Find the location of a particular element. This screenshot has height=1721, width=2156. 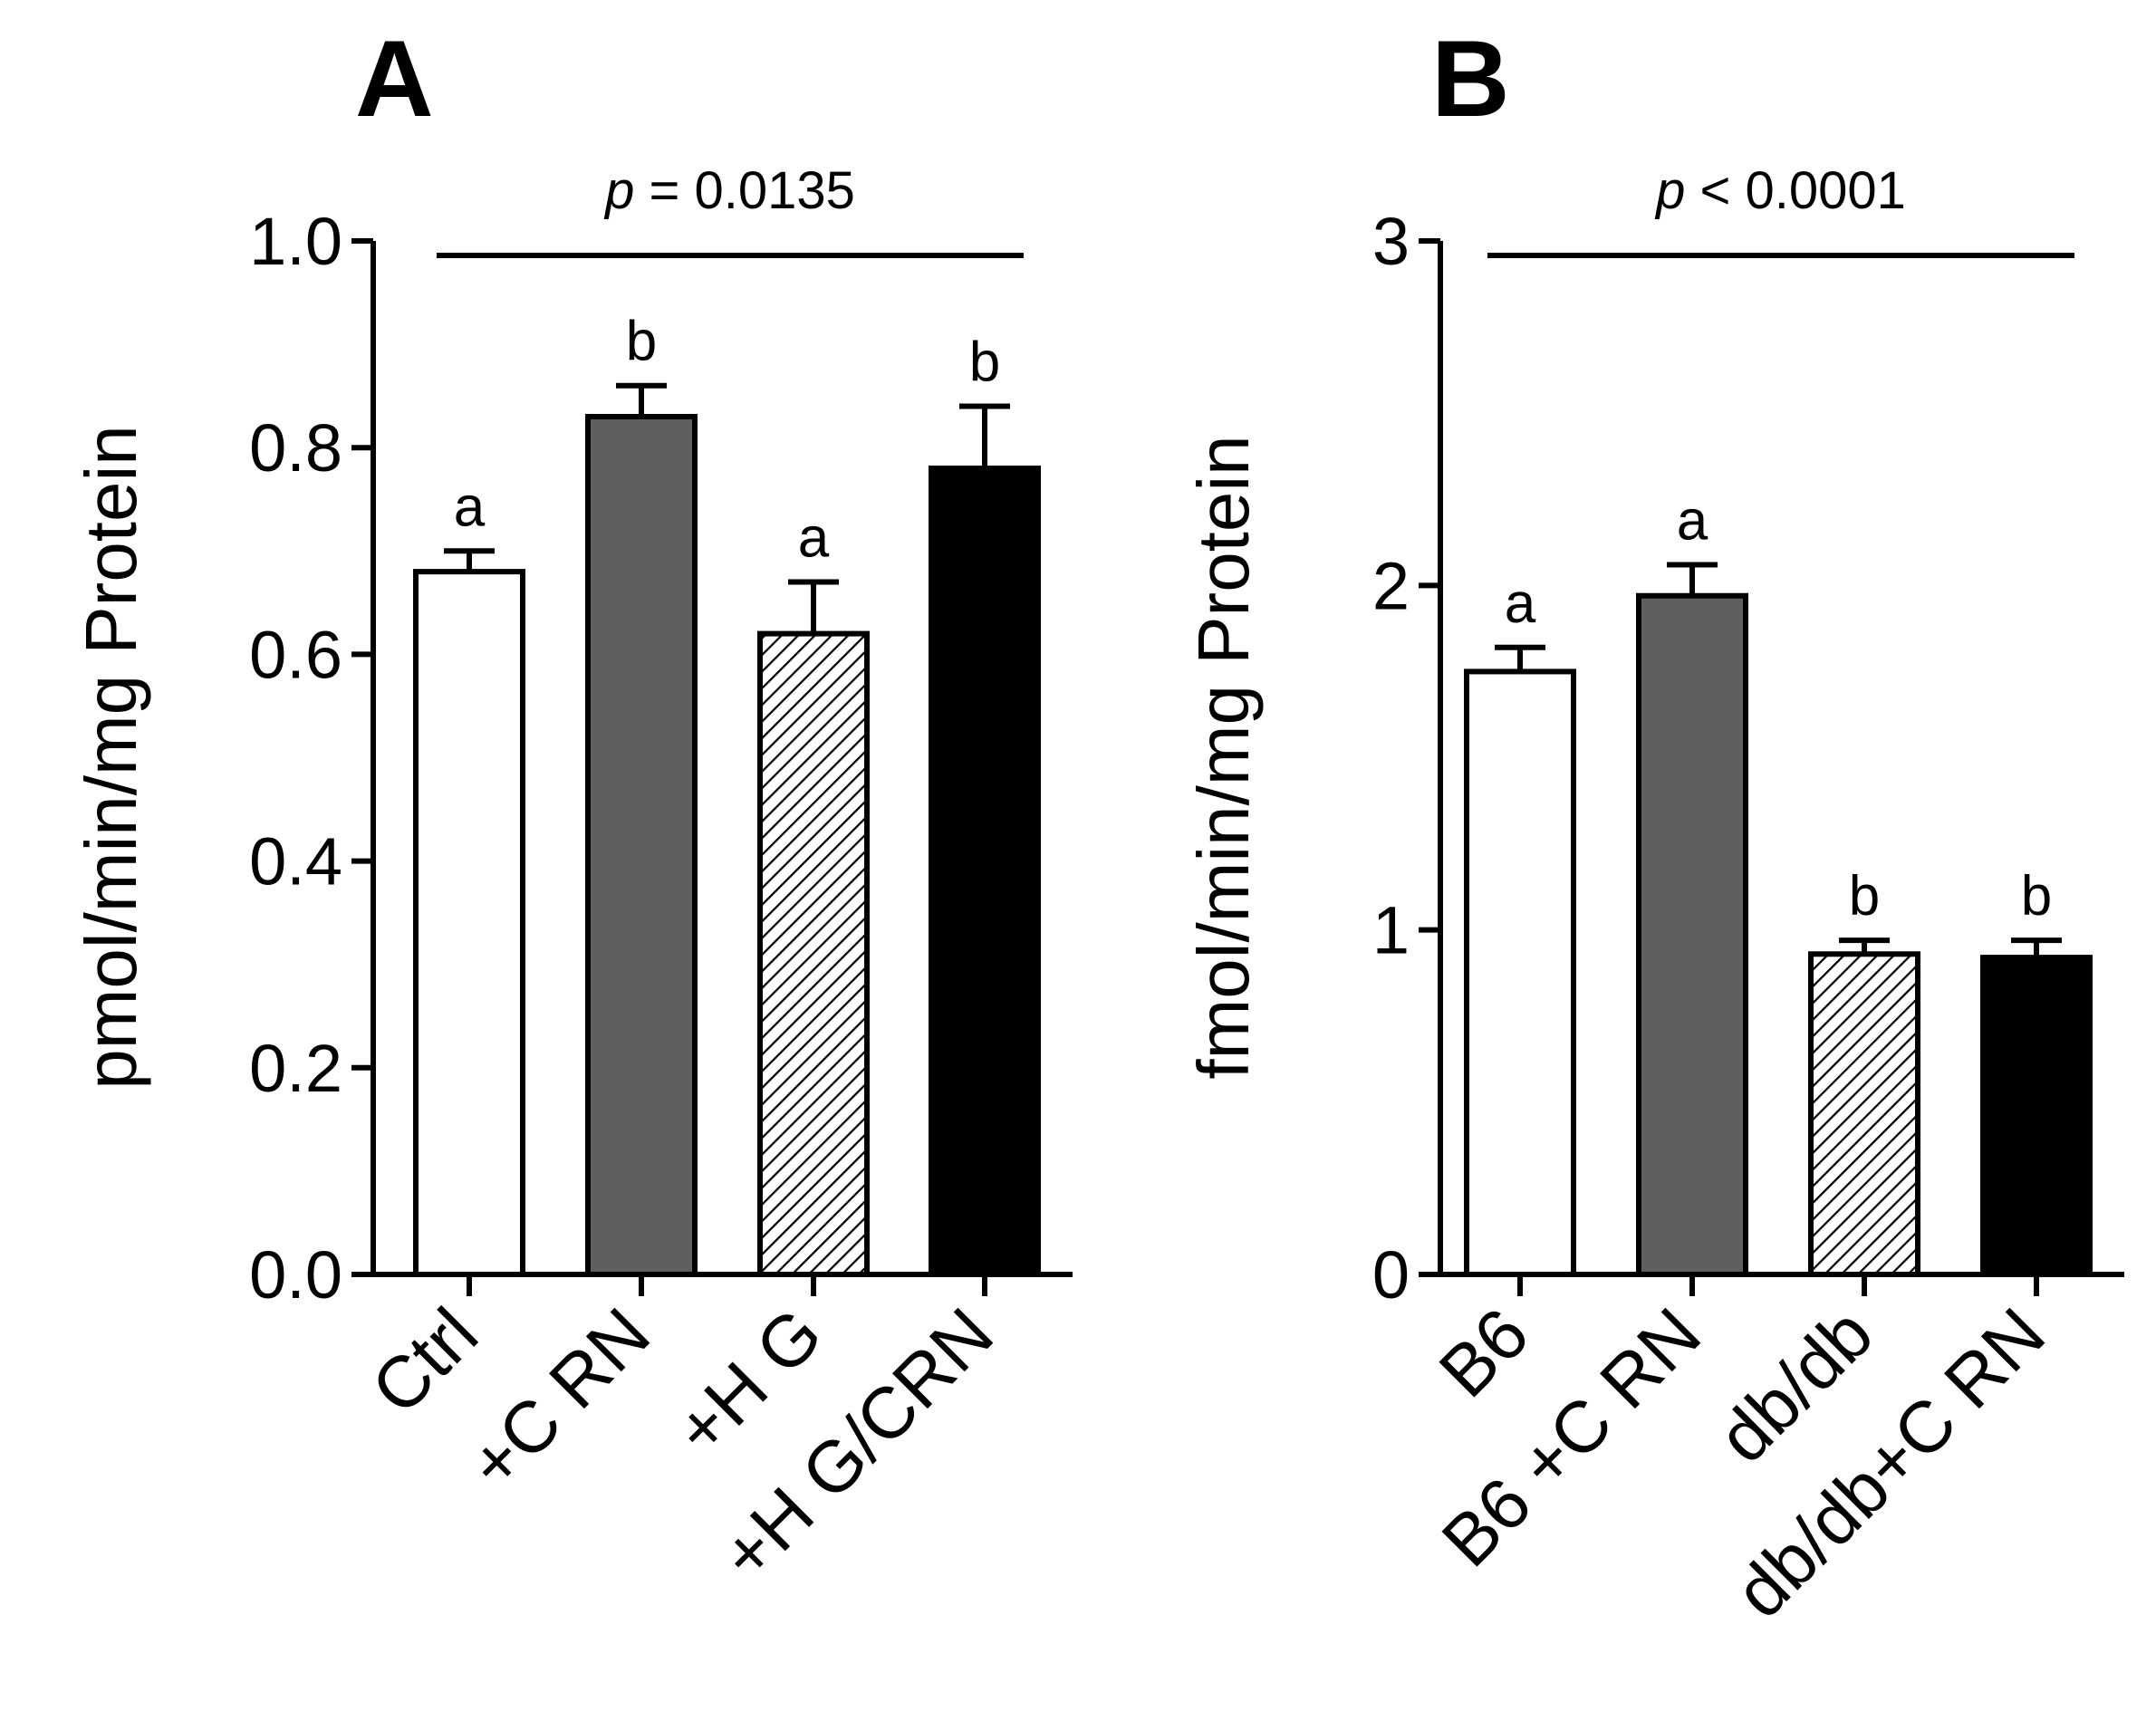

y-tick-label: 0.0 is located at coordinates (295, 1274).